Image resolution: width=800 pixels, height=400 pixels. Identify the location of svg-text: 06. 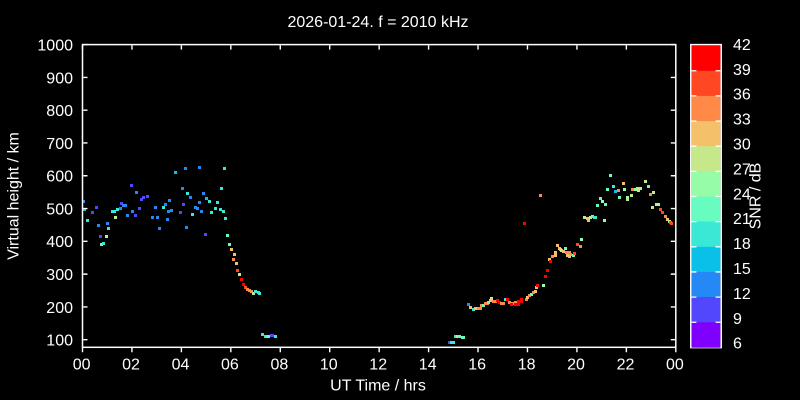
(230, 365).